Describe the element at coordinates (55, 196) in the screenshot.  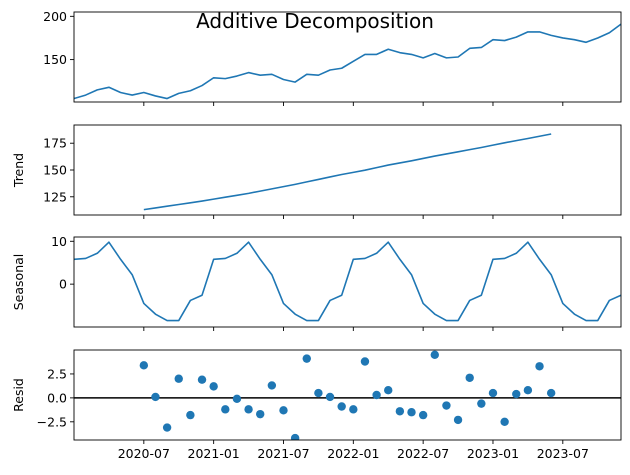
I see `y-tick-label: 125` at that location.